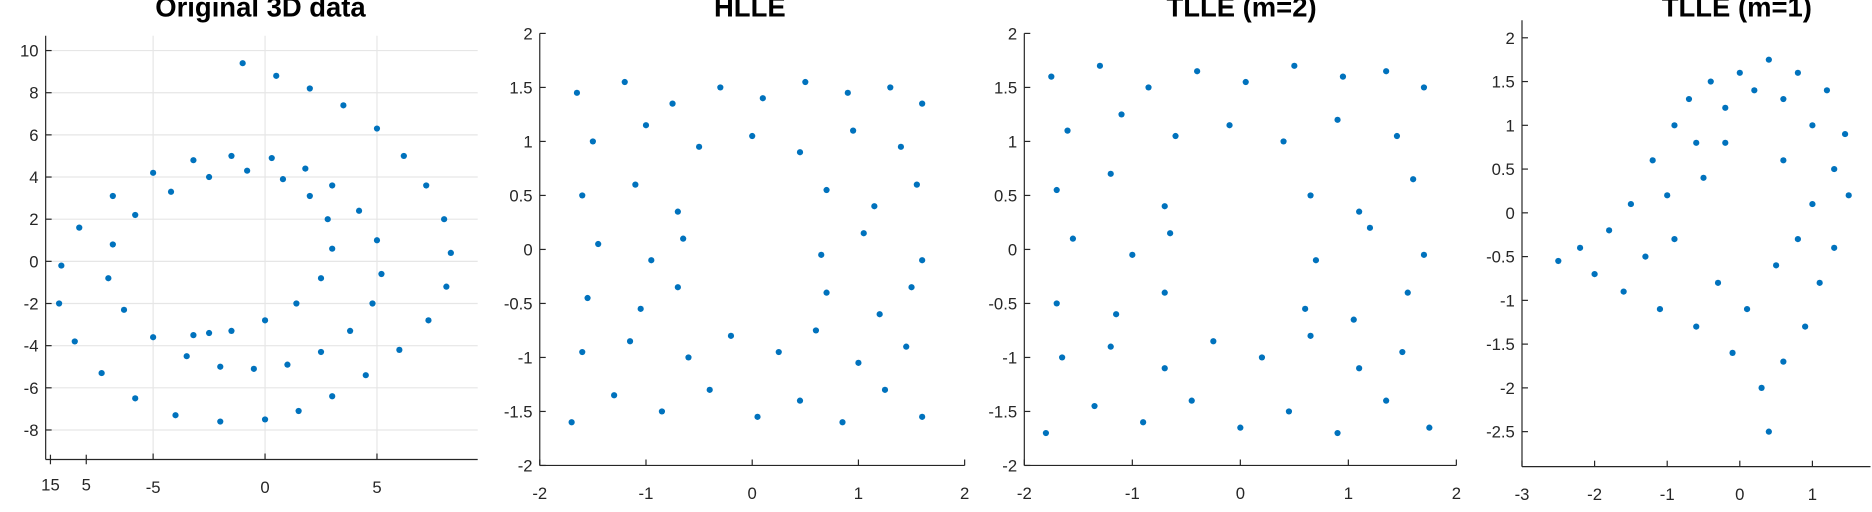 The height and width of the screenshot is (512, 1872). I want to click on y-tick-label: -6, so click(31, 388).